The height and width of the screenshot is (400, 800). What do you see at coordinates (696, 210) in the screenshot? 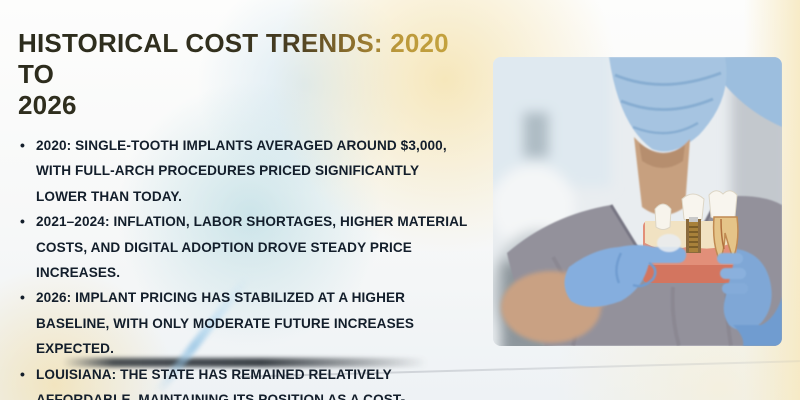
I see `model-teeth` at bounding box center [696, 210].